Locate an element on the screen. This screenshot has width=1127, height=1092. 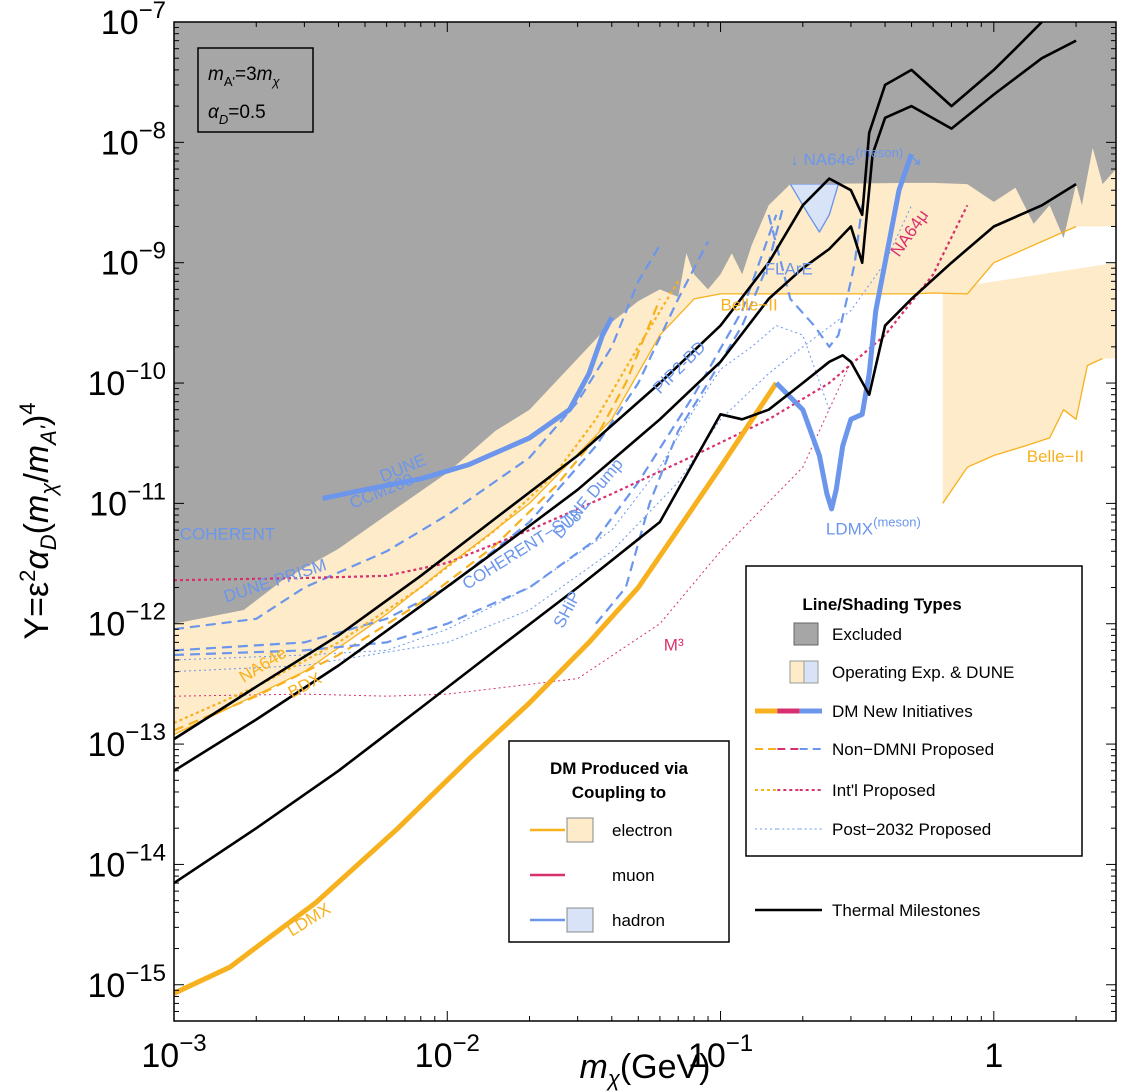
legend-item-dashed-label: Non−DMNI Proposed is located at coordinates (913, 749).